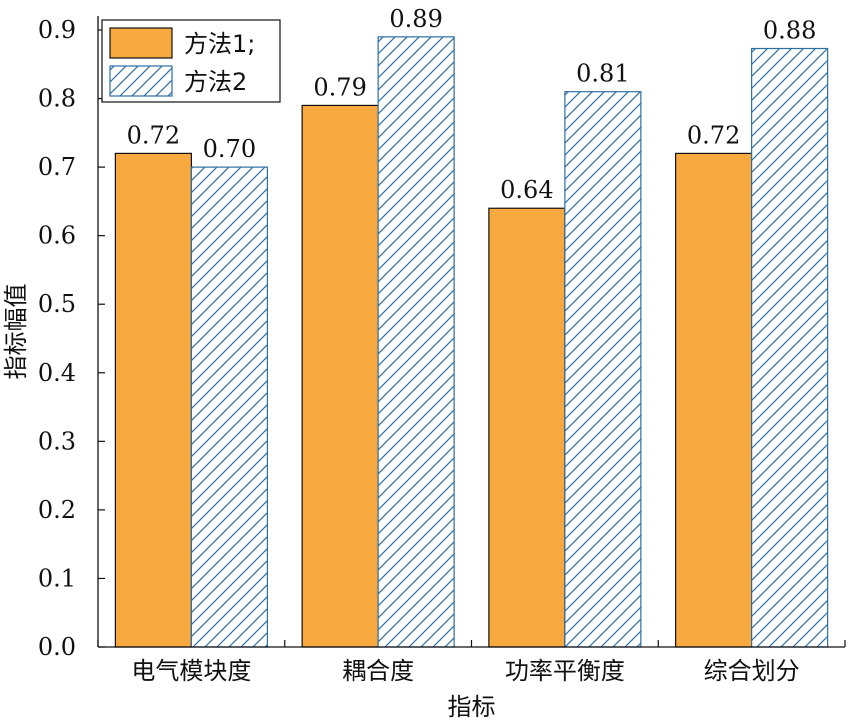  I want to click on data-label-series-1-cat-3: 0.64, so click(526, 190).